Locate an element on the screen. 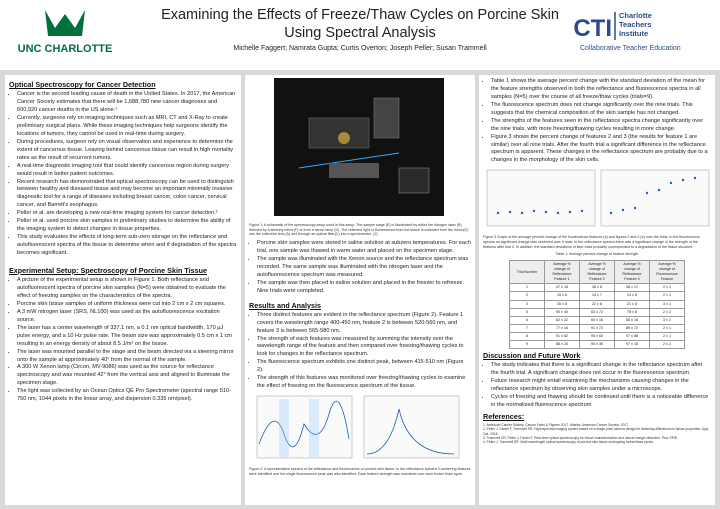  table-cell: 14 ± 8 is located at coordinates (632, 296).